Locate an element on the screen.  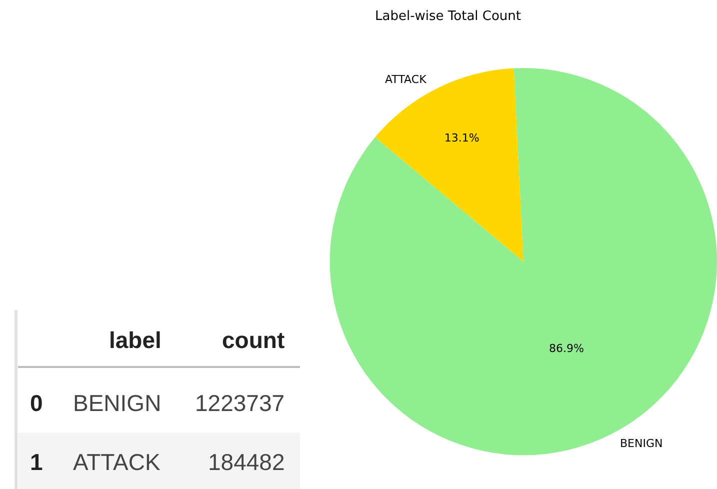
text: BENIGN is located at coordinates (117, 403).